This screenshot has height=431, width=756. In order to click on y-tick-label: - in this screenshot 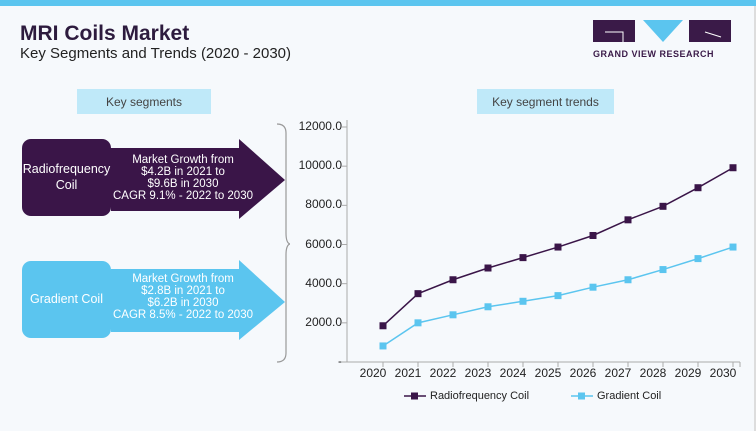, I will do `click(340, 361)`.